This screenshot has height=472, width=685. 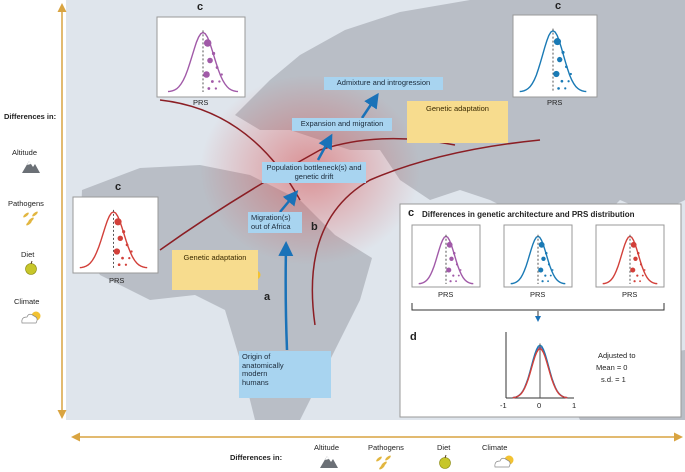 I want to click on note: Mean = 0, so click(x=612, y=367).